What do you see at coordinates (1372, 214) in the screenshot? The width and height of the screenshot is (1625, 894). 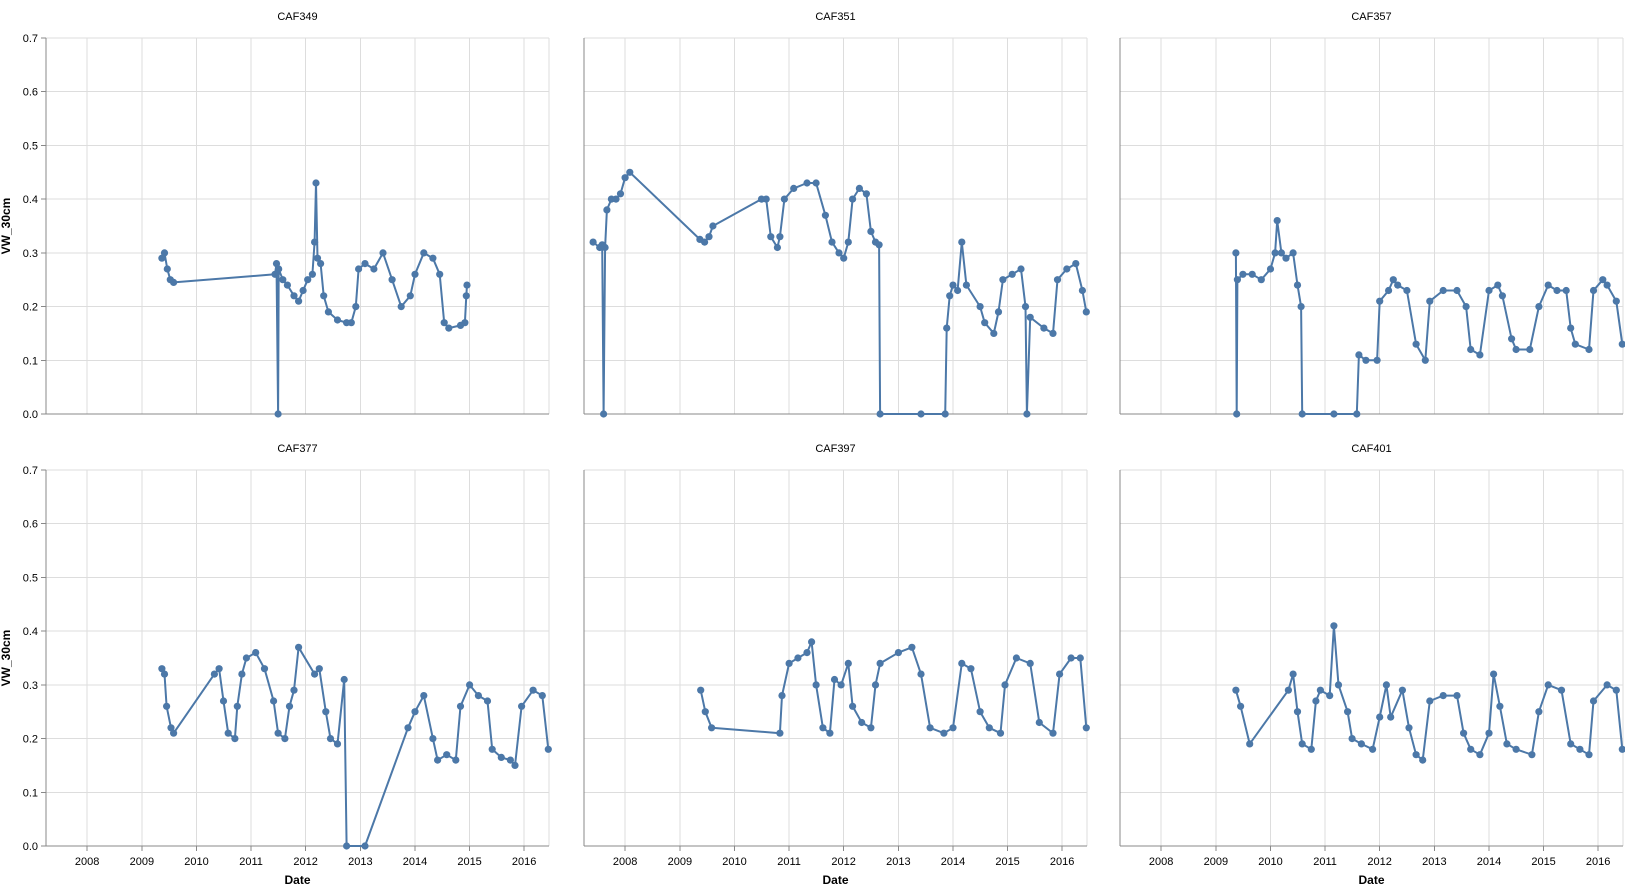 I see `panel-caf357: CAF357` at bounding box center [1372, 214].